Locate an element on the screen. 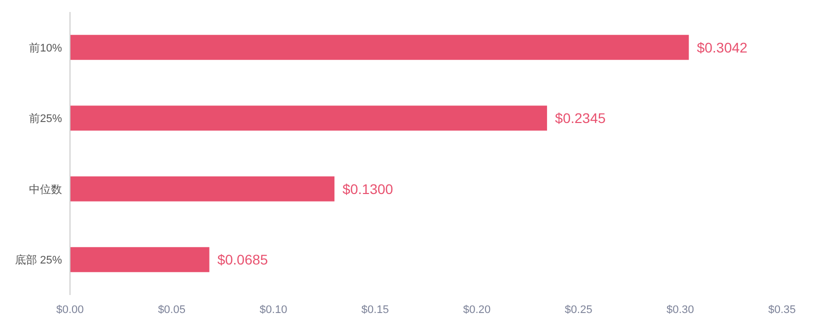  x-tick-label: $0.10 is located at coordinates (274, 310).